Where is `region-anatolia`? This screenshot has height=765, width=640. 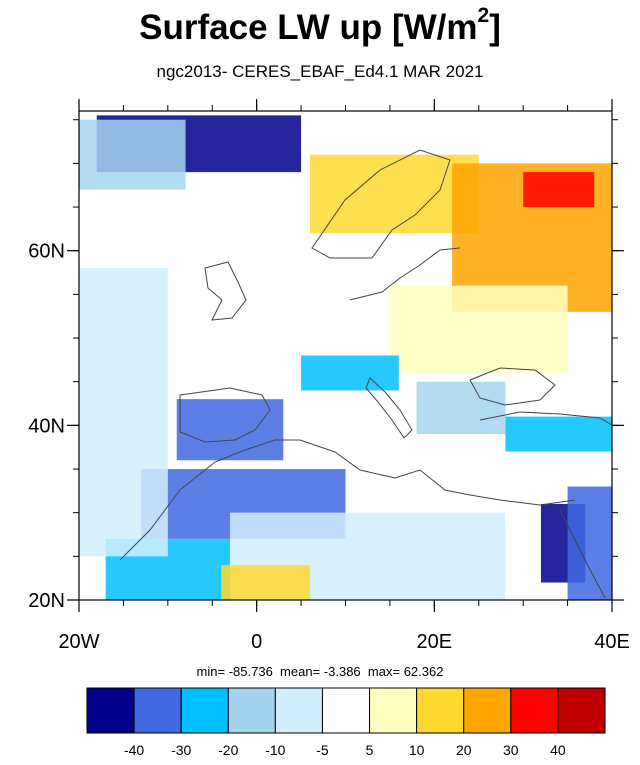
region-anatolia is located at coordinates (558, 434).